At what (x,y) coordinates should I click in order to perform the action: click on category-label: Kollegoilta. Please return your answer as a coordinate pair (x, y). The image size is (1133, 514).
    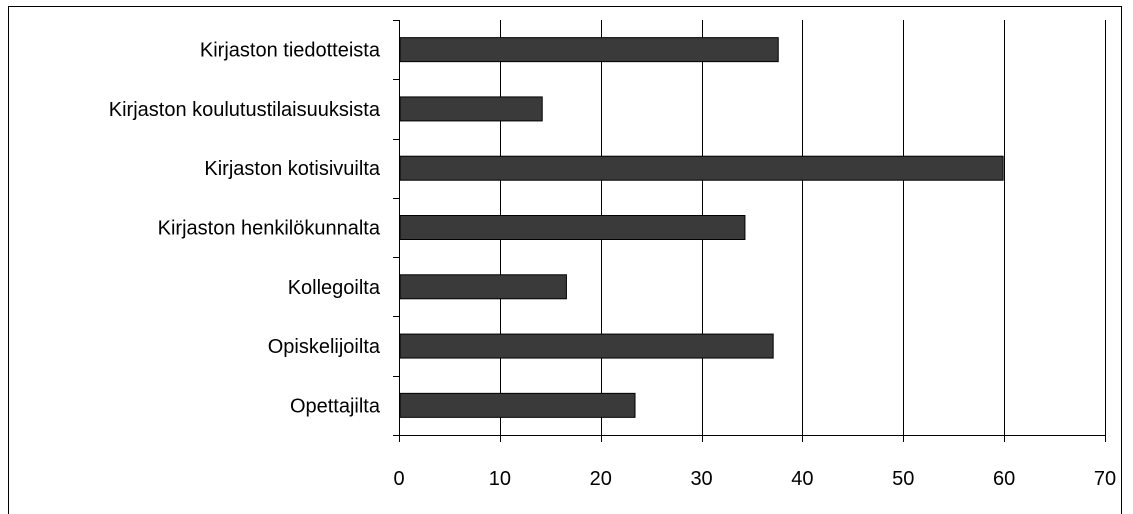
    Looking at the image, I should click on (334, 288).